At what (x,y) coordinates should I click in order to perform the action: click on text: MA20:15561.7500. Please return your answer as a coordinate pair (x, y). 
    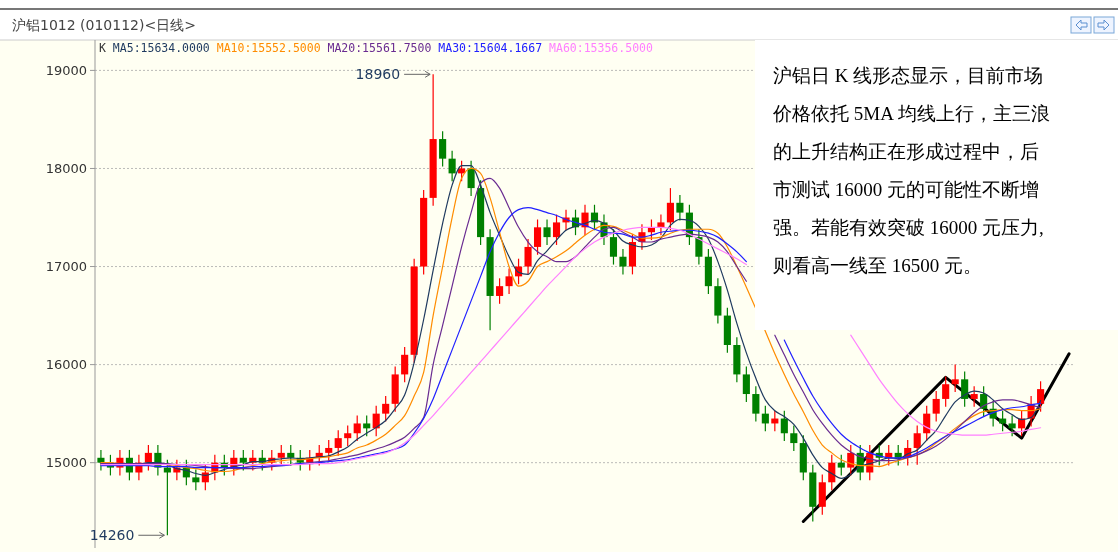
    Looking at the image, I should click on (383, 48).